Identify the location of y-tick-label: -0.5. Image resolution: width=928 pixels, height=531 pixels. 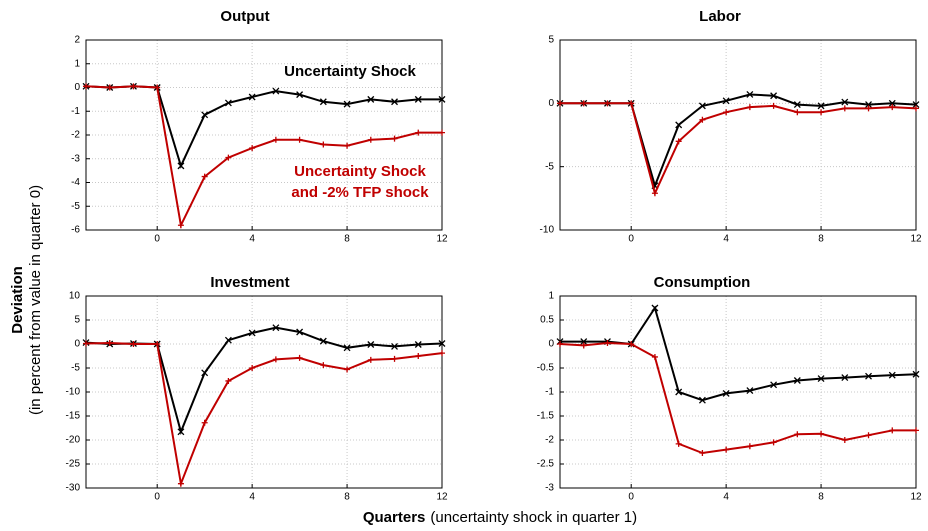
(546, 368).